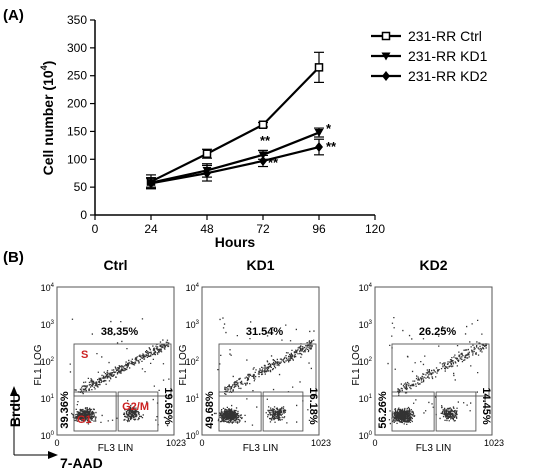 This screenshot has width=550, height=473. What do you see at coordinates (77, 131) in the screenshot?
I see `y-tick-label: 150` at bounding box center [77, 131].